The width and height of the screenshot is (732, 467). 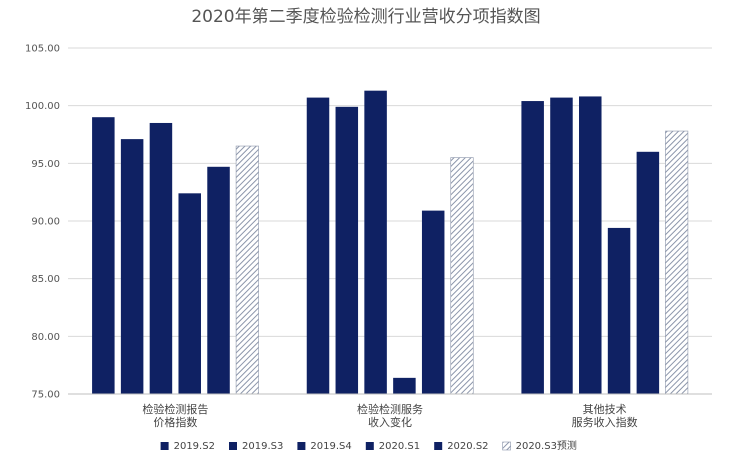 What do you see at coordinates (365, 17) in the screenshot?
I see `chart-title: 2020年第二季度检验检测行业营收分项指数图` at bounding box center [365, 17].